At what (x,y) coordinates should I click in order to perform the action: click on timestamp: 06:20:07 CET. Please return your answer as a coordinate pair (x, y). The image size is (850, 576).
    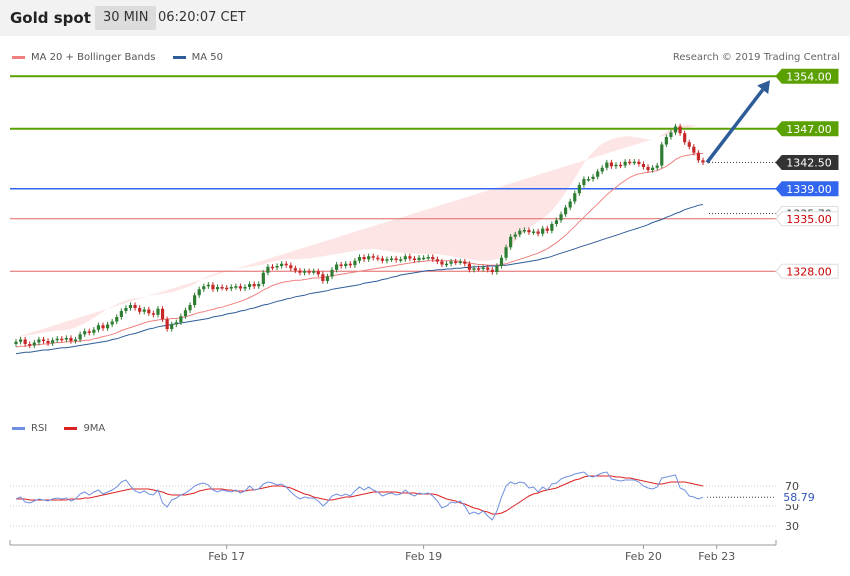
    Looking at the image, I should click on (202, 17).